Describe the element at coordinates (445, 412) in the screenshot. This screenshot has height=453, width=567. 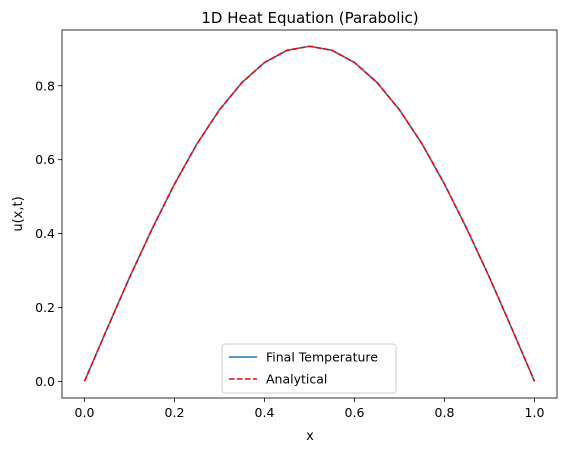
I see `x-tick-label: 0.8` at that location.